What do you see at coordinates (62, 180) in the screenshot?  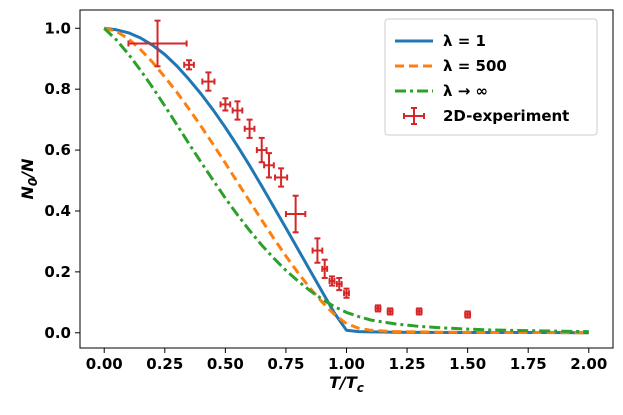 I see `y-axis-ticks: 0.0 0.2 0.4 0.6 0.8 1.0` at bounding box center [62, 180].